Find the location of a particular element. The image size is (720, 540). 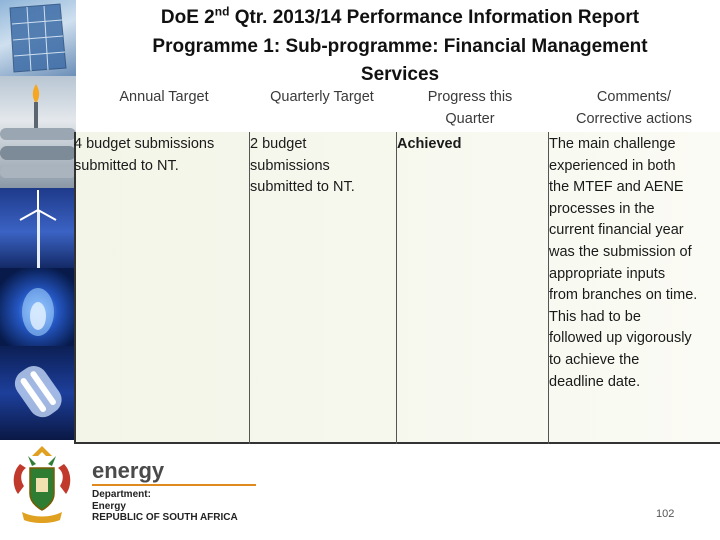

pipeline-flame-image is located at coordinates (38, 132).